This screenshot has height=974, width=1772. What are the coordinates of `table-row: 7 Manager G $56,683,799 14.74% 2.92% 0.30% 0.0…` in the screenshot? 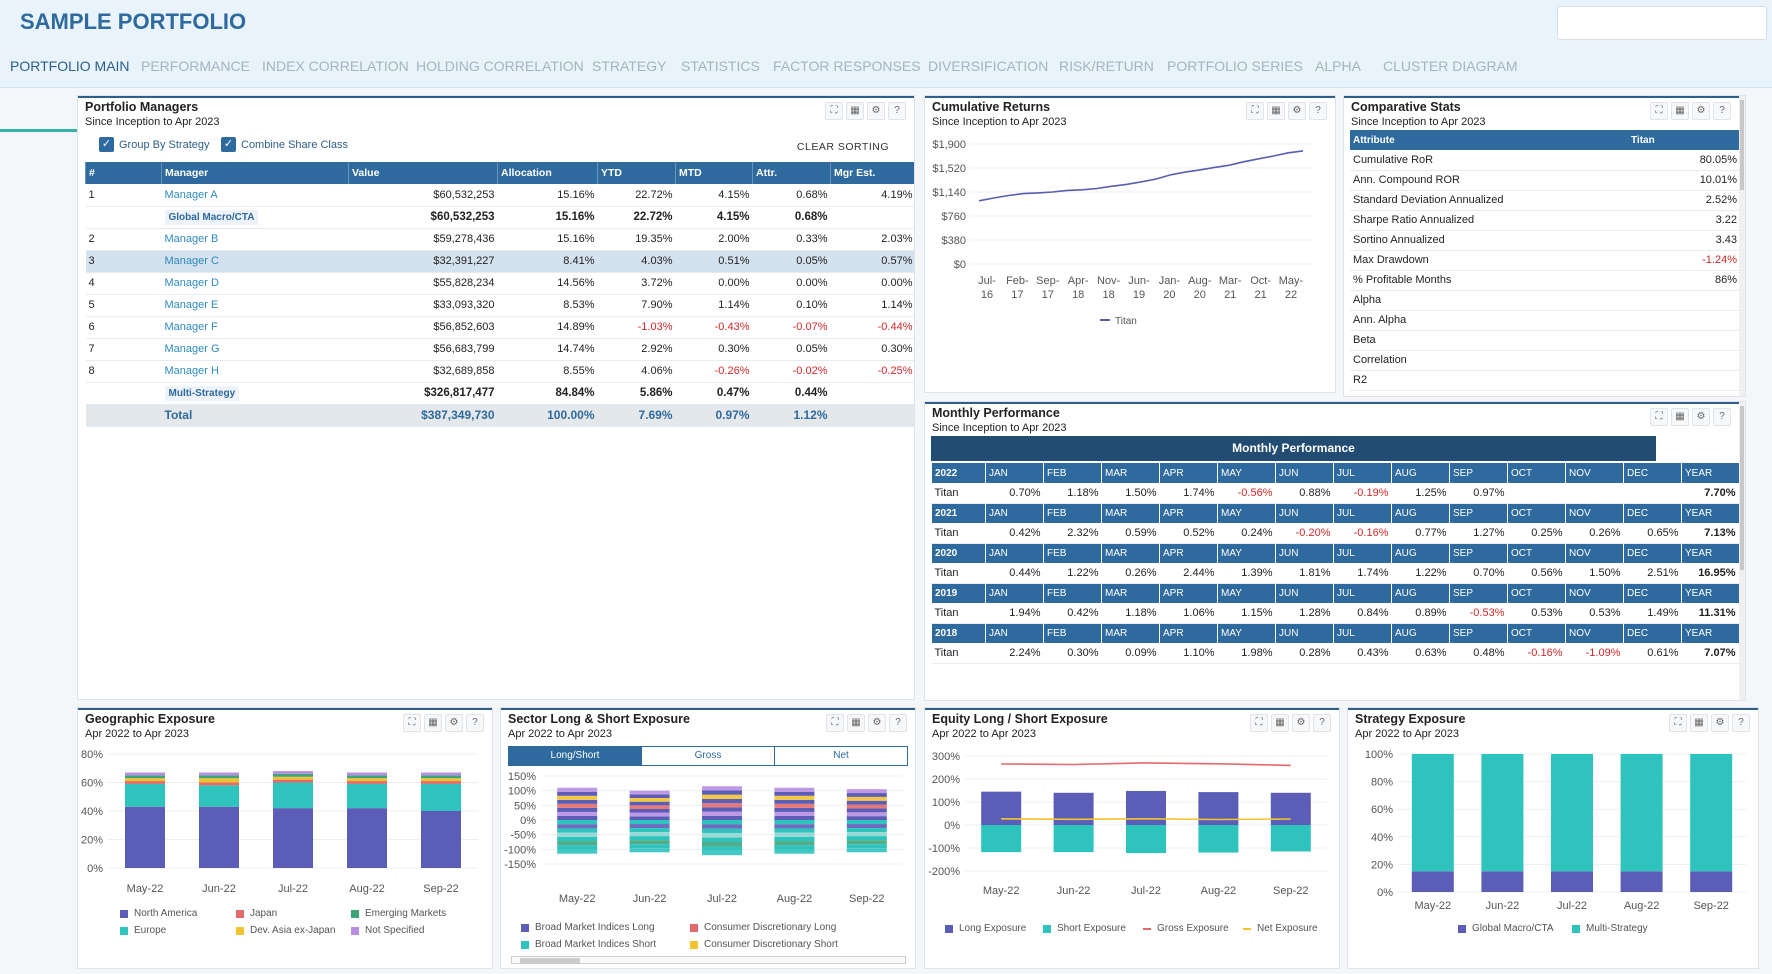 It's located at (499, 349).